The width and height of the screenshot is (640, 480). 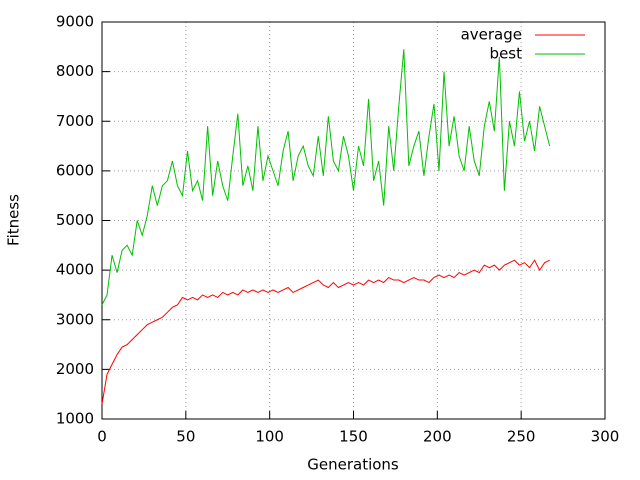 I want to click on x-tick-label: 150, so click(x=353, y=437).